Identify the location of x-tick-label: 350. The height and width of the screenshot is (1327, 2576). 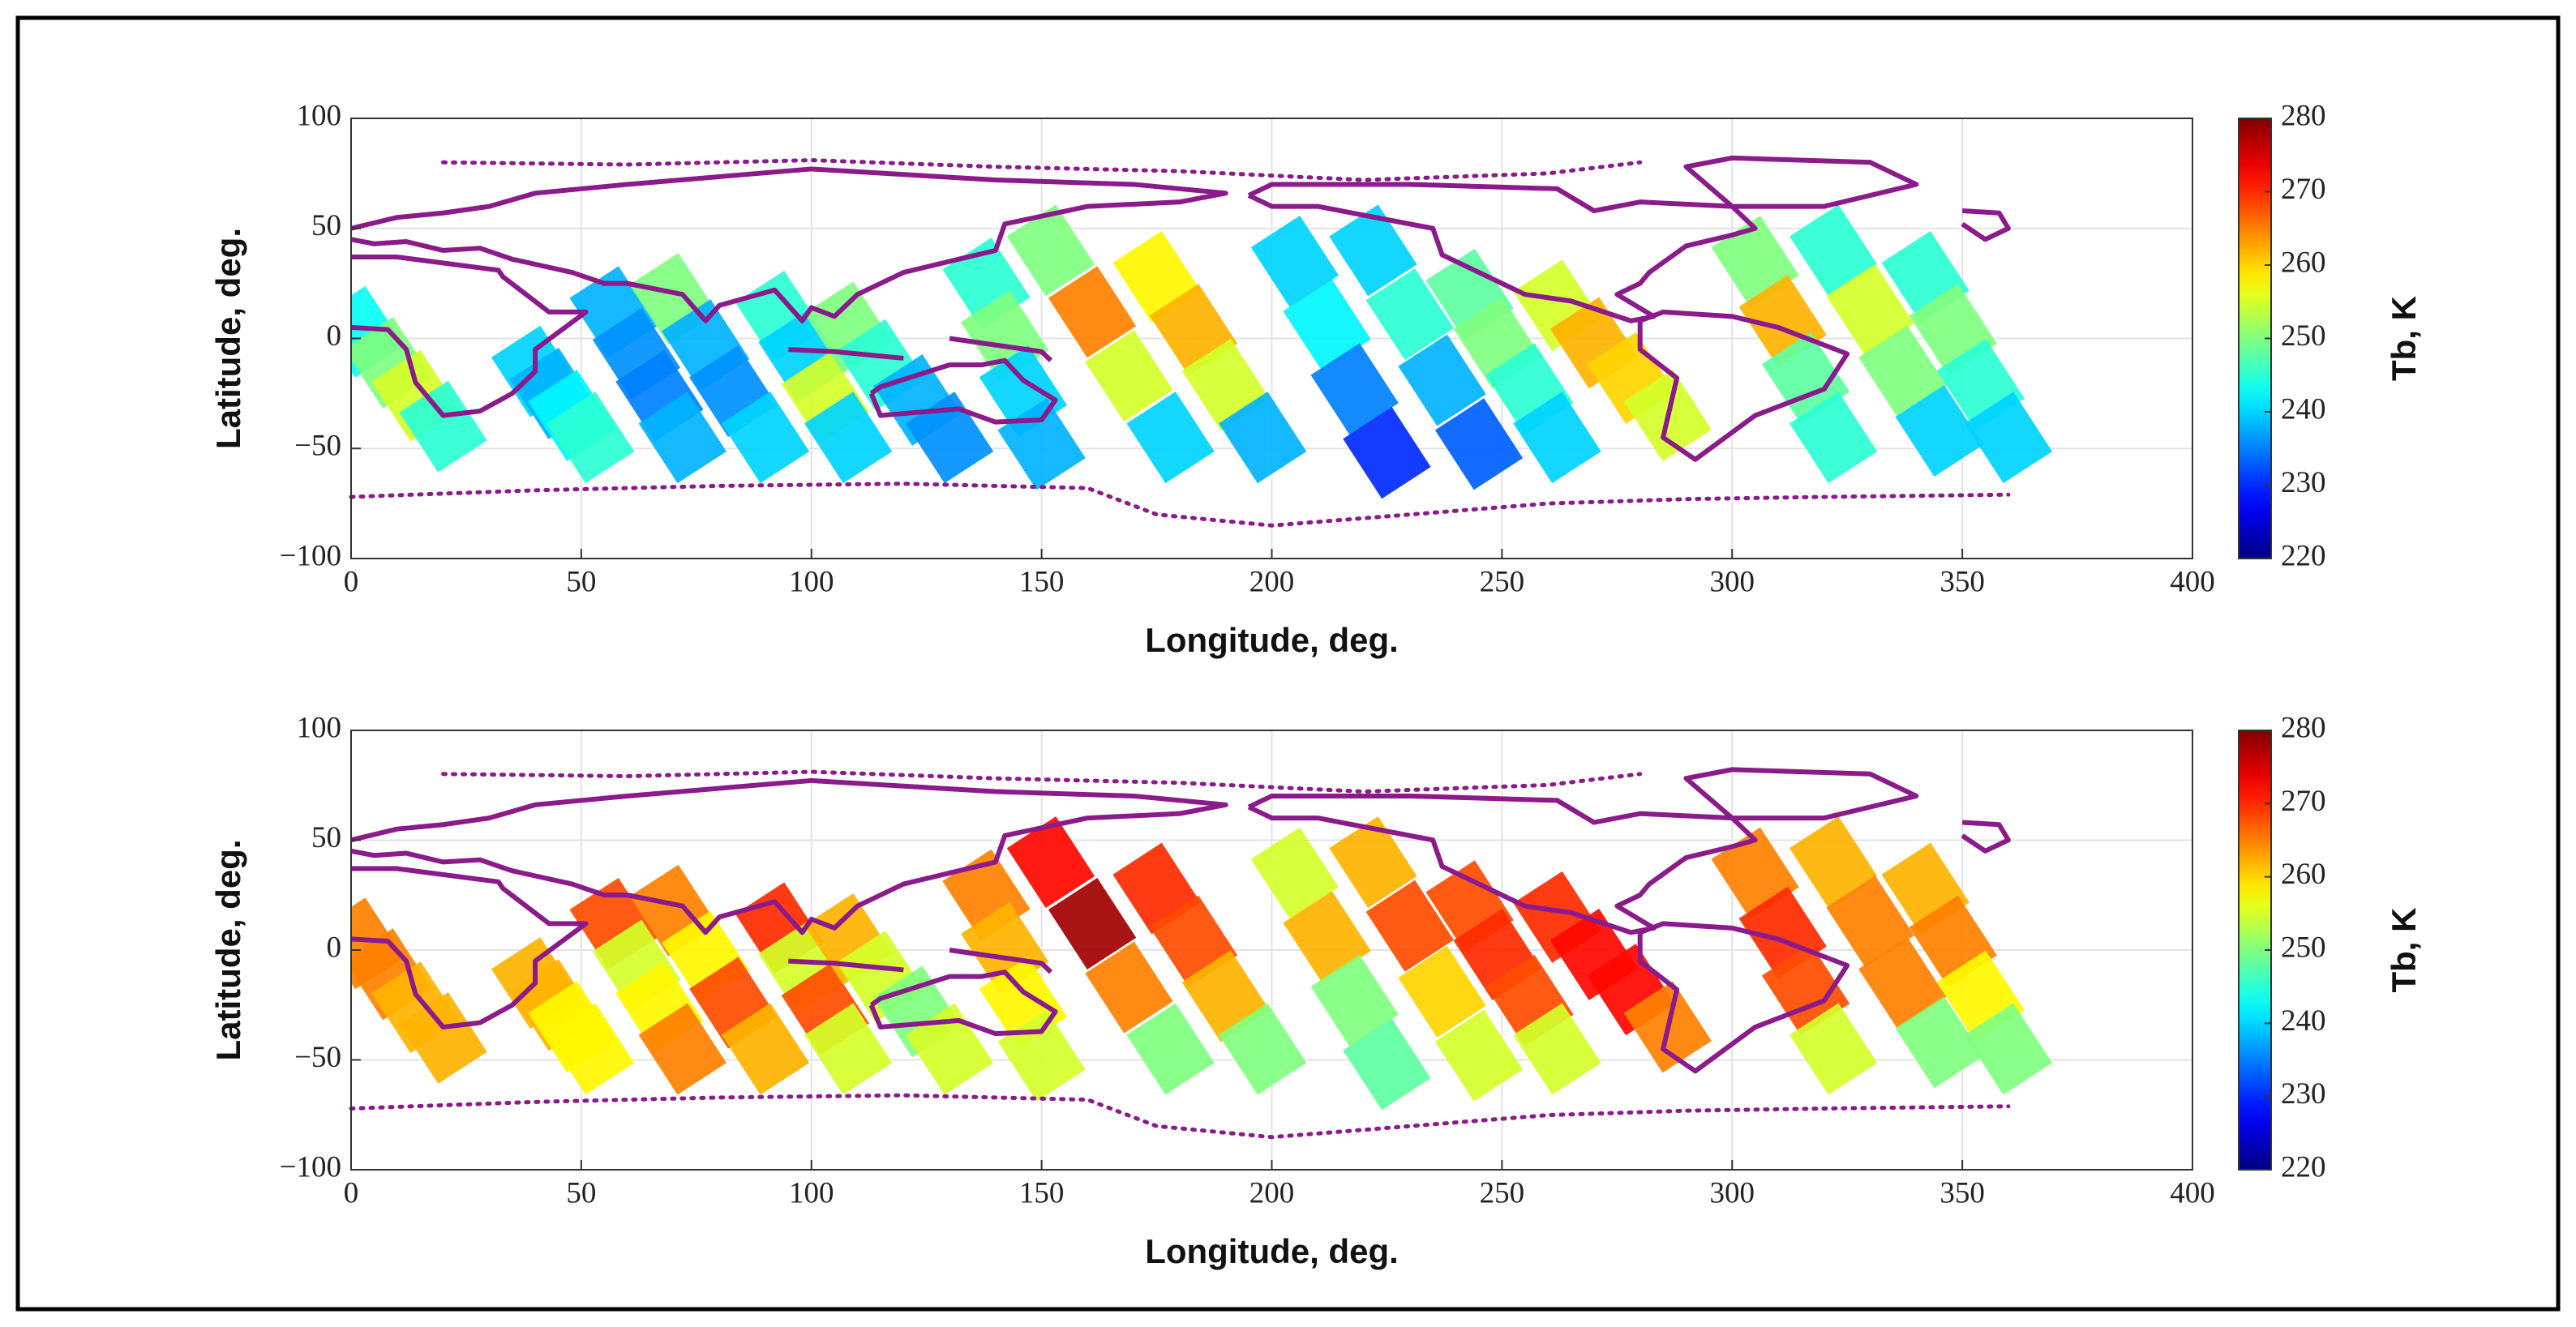
(1962, 1192).